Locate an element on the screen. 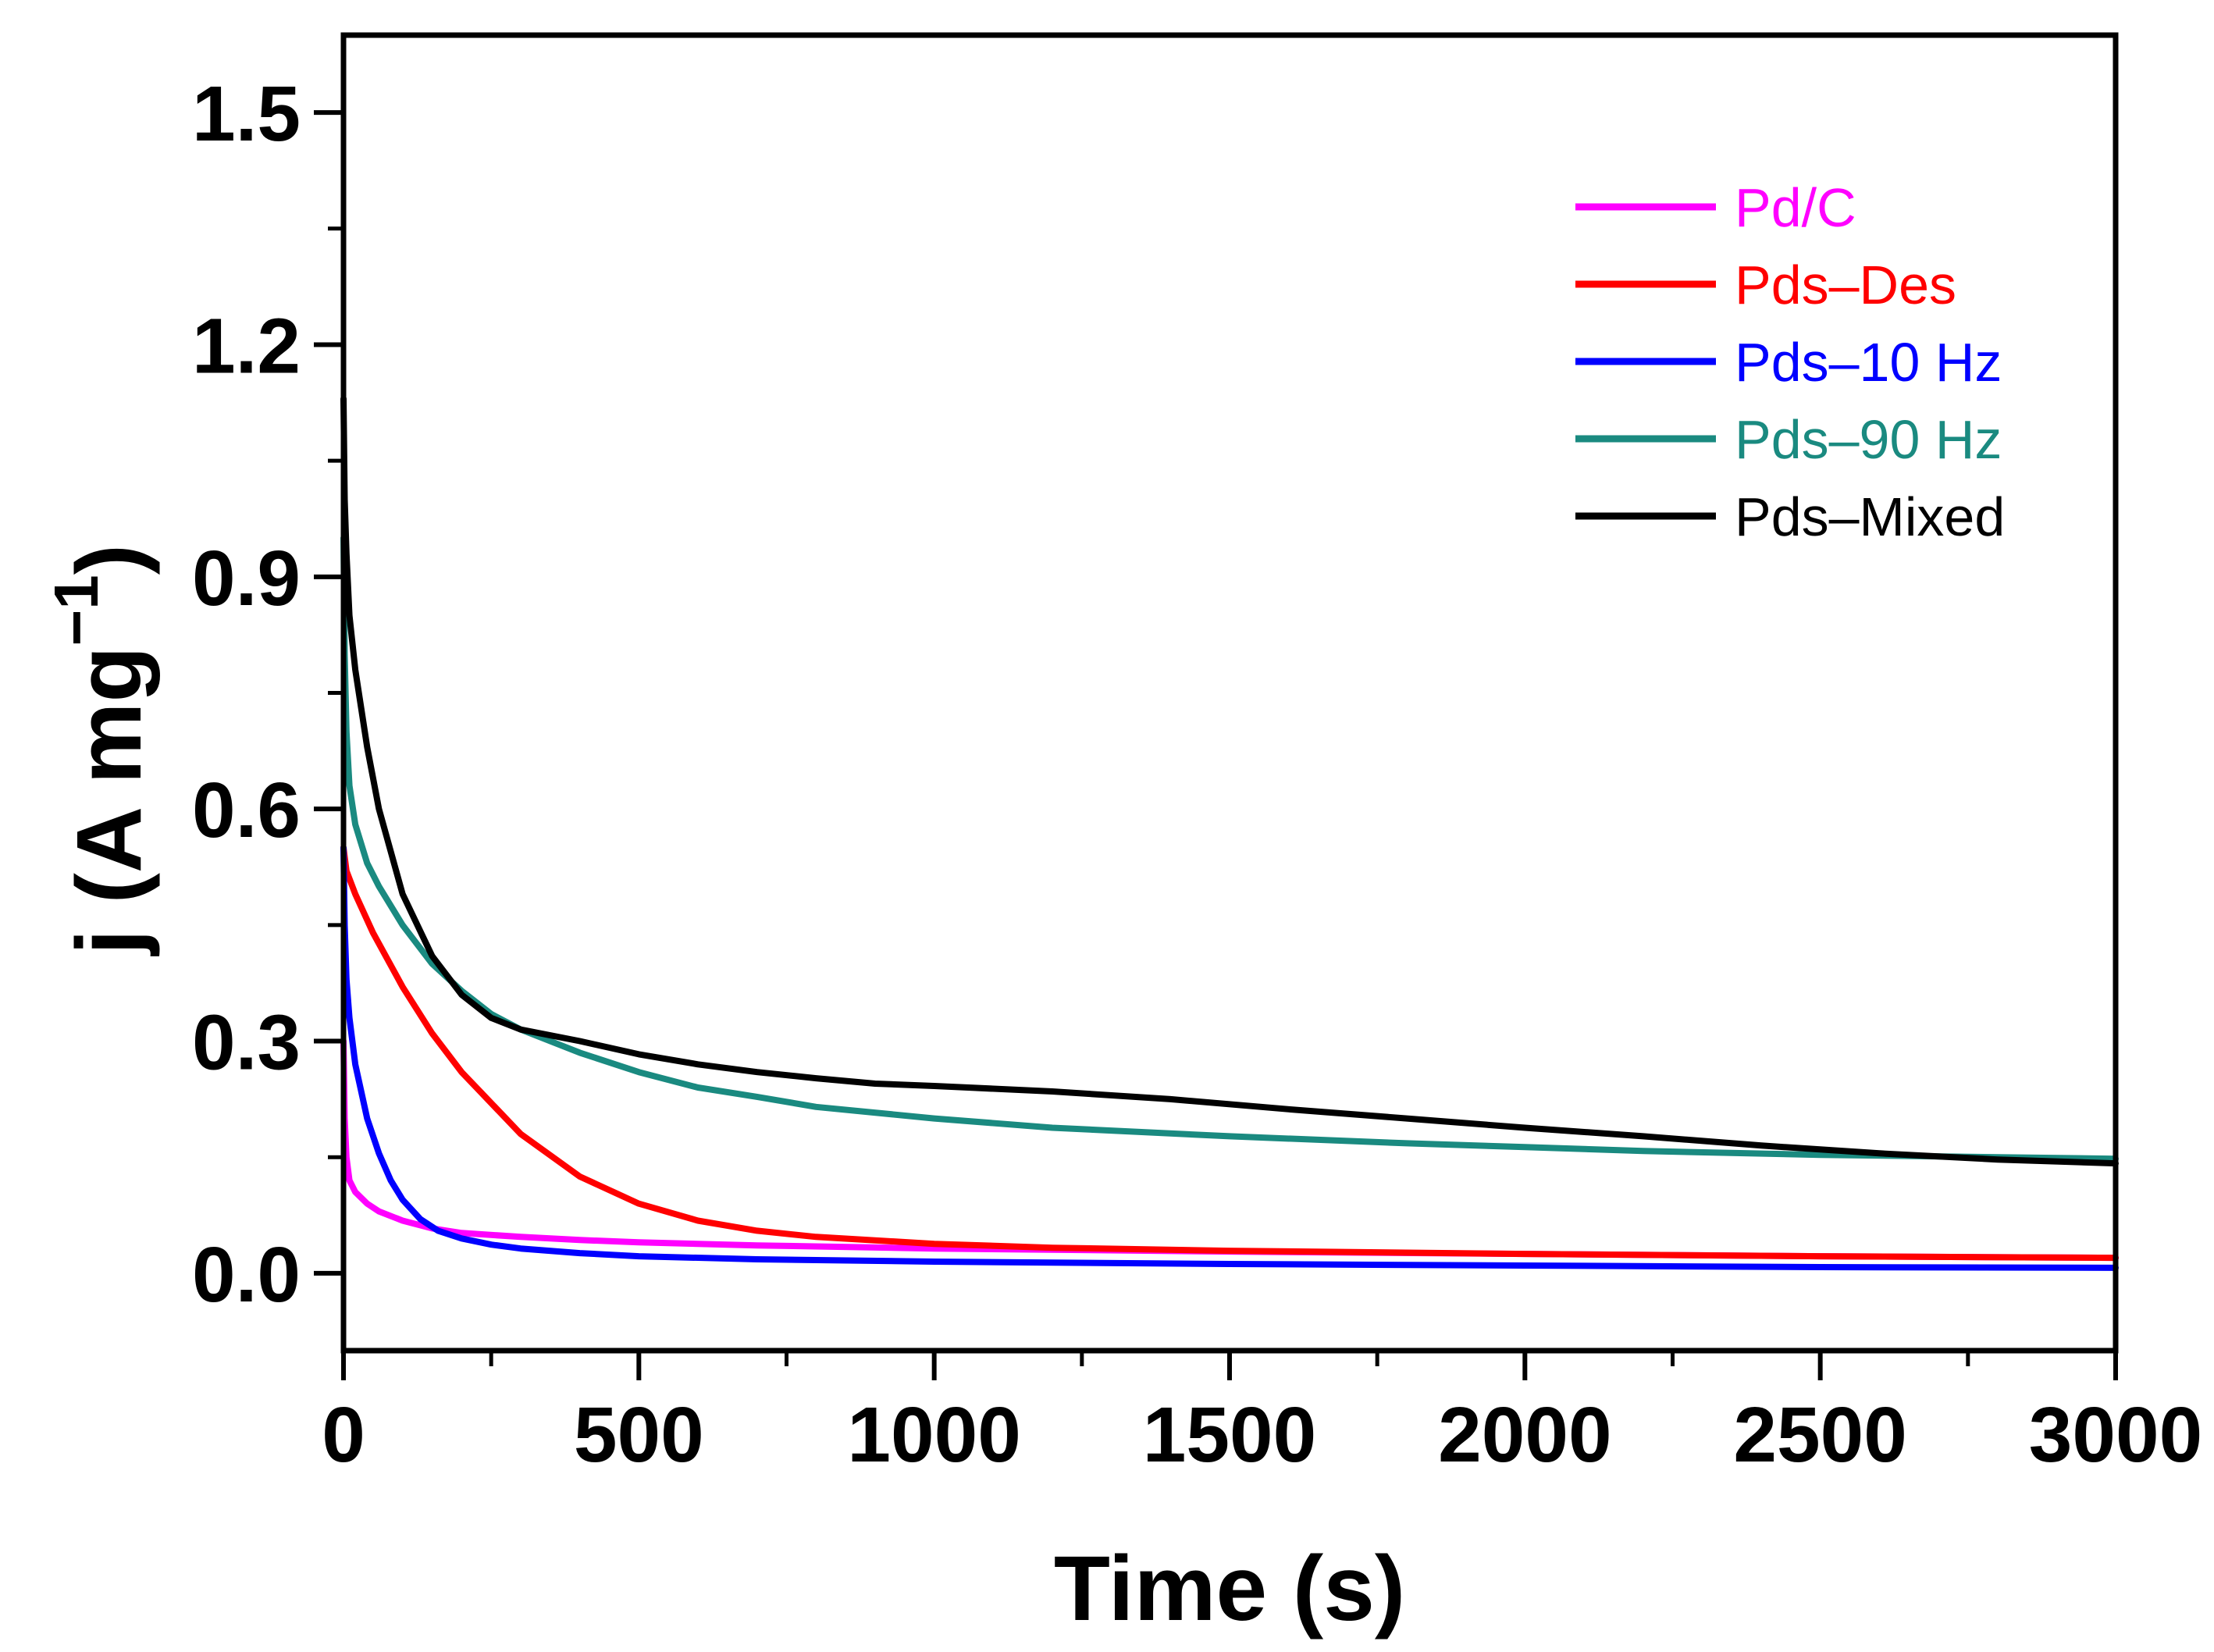 The image size is (2214, 1652). y-tick-label: 0.9 is located at coordinates (246, 578).